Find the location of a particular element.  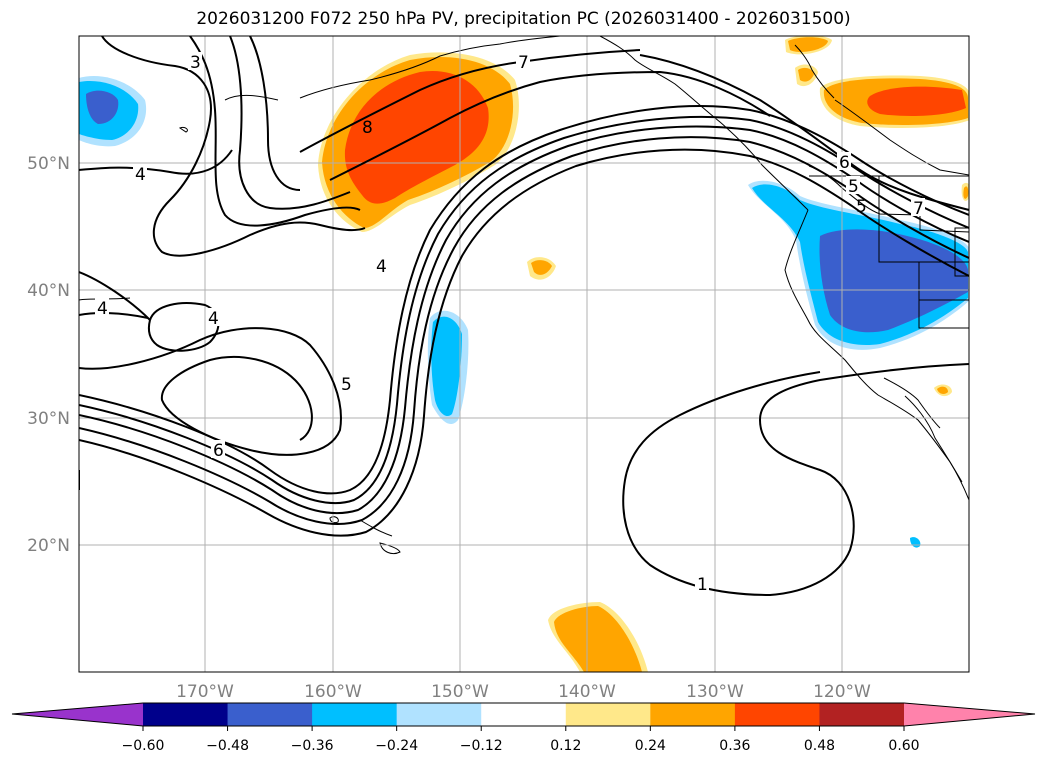

colorbar-tick-label: 0.36 is located at coordinates (734, 746).